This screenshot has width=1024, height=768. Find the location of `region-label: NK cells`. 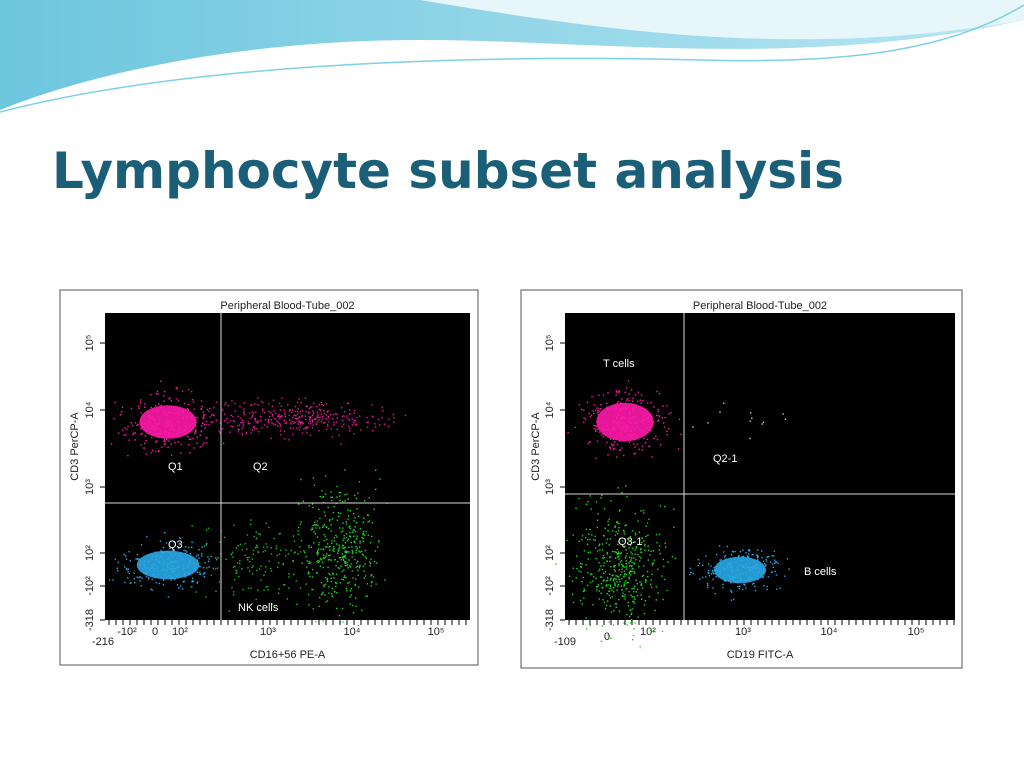

region-label: NK cells is located at coordinates (258, 608).